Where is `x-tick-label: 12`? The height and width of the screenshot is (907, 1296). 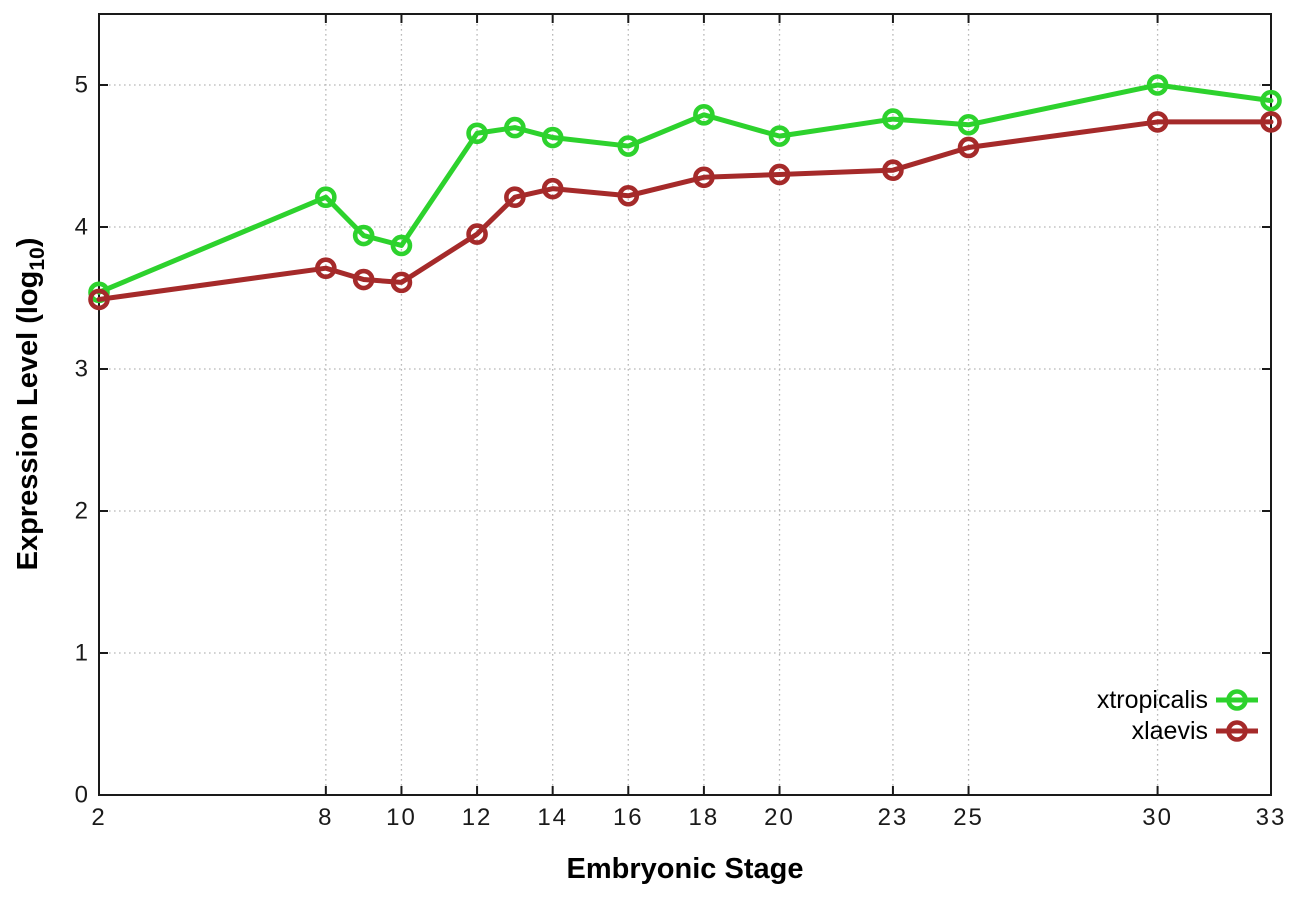
x-tick-label: 12 is located at coordinates (477, 817).